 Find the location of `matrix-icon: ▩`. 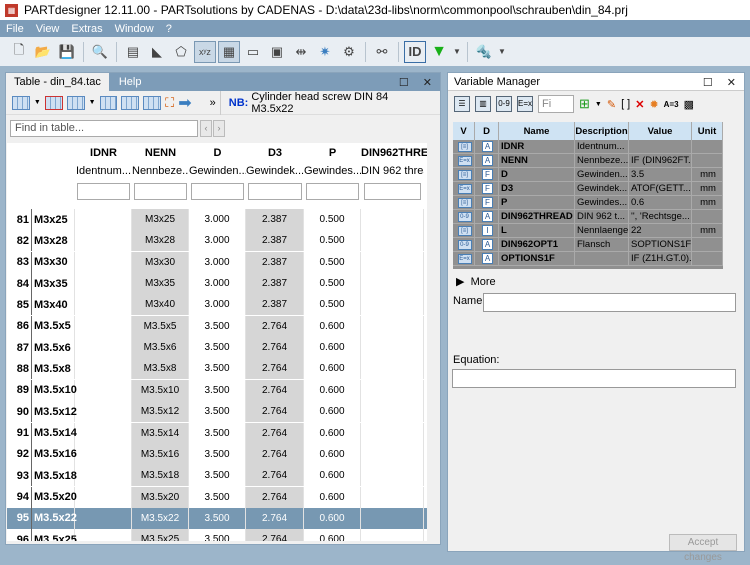

matrix-icon: ▩ is located at coordinates (688, 104).